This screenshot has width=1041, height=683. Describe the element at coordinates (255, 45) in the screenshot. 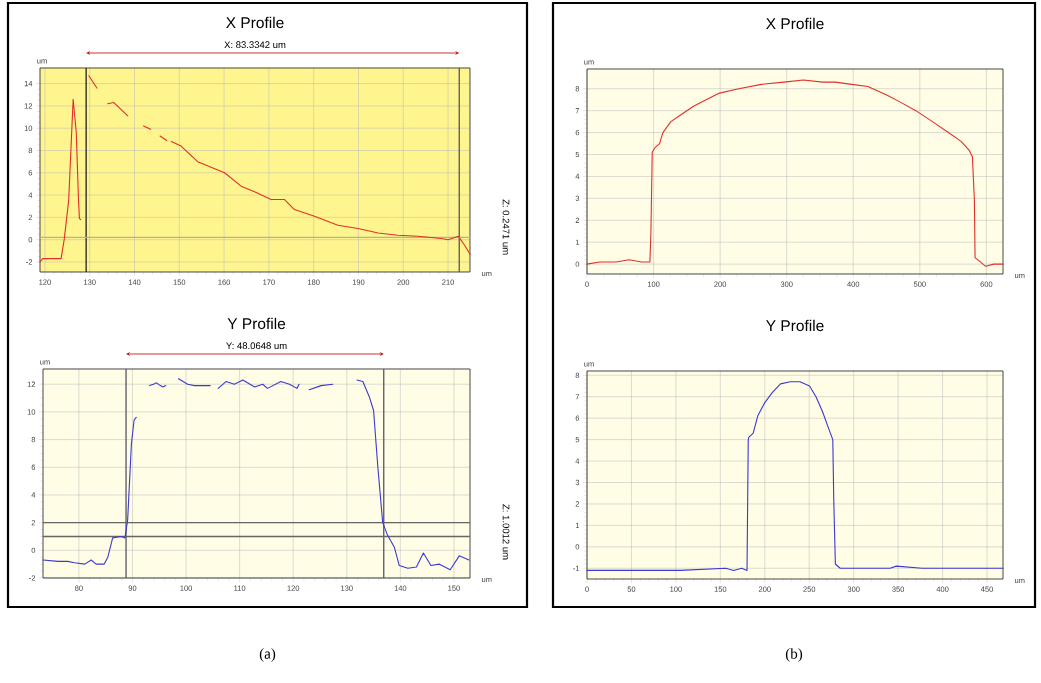

I see `text: X: 83.3342 um` at that location.